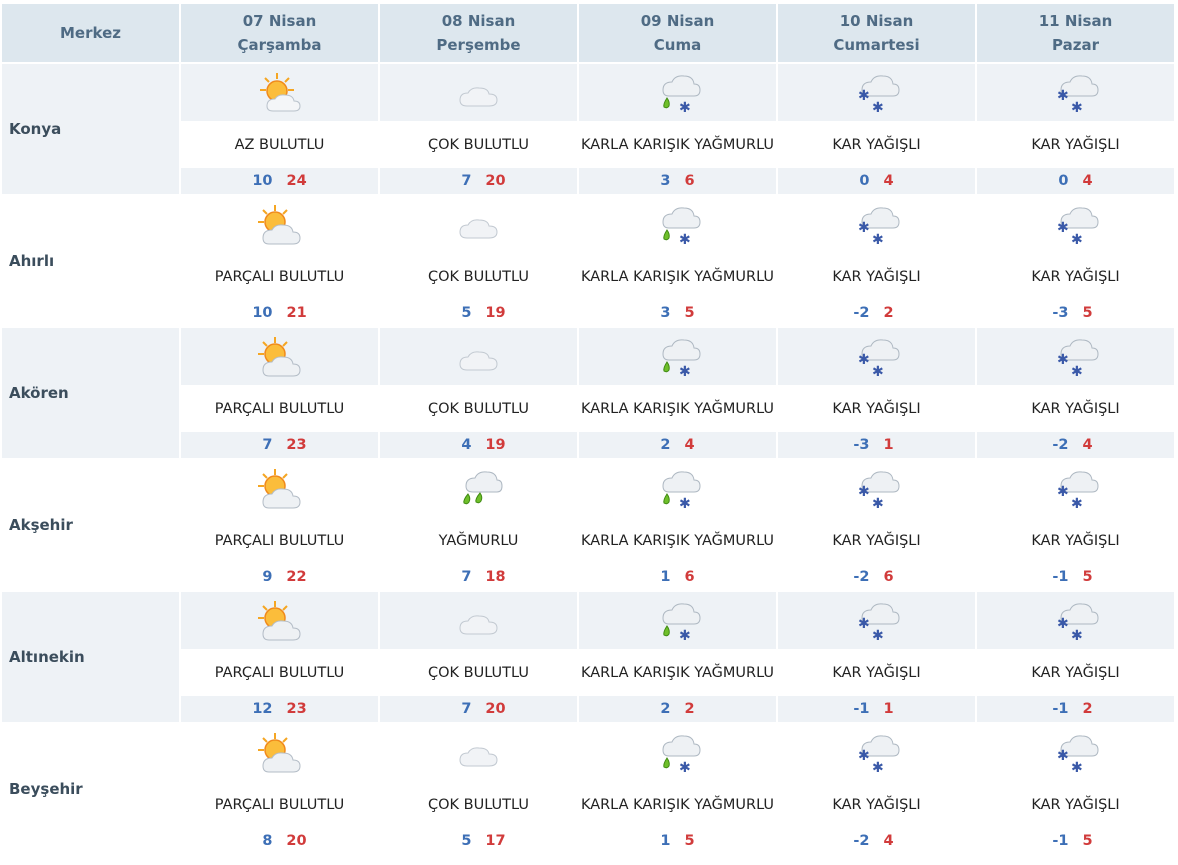  I want to click on table-row: 10 24 7 20 3 6 0 4 0 4, so click(588, 181).